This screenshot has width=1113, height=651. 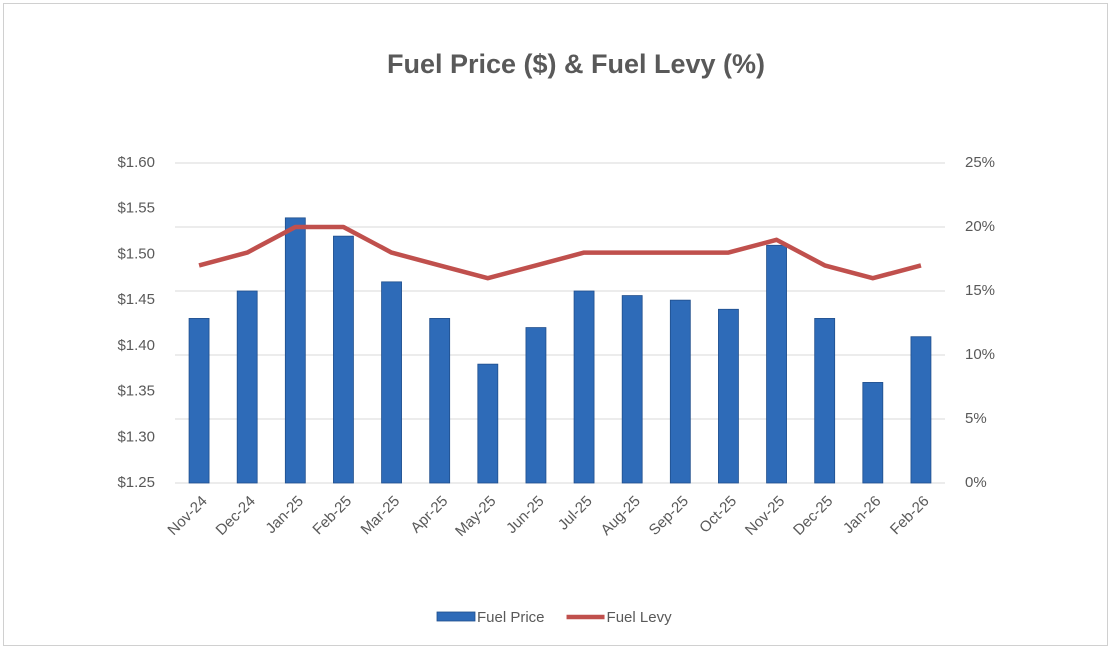 I want to click on y-tick-label: $1.35, so click(x=136, y=391).